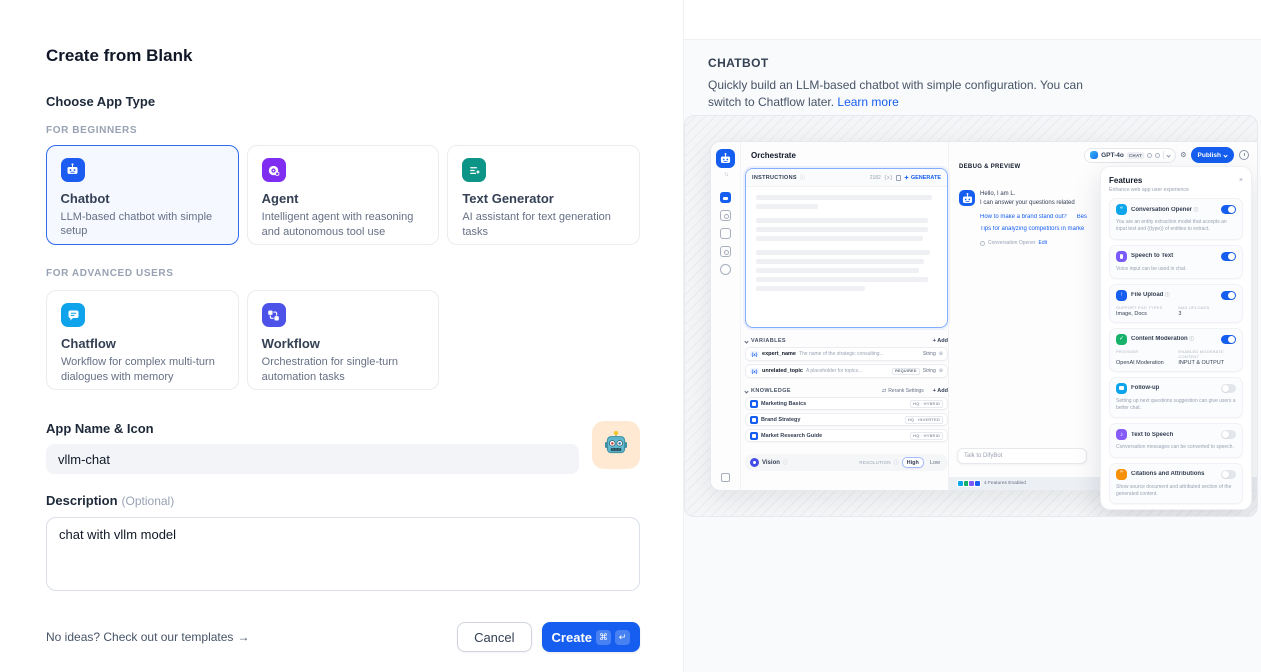 The image size is (1261, 672). I want to click on app-name-section: App Name & Icon, so click(343, 447).